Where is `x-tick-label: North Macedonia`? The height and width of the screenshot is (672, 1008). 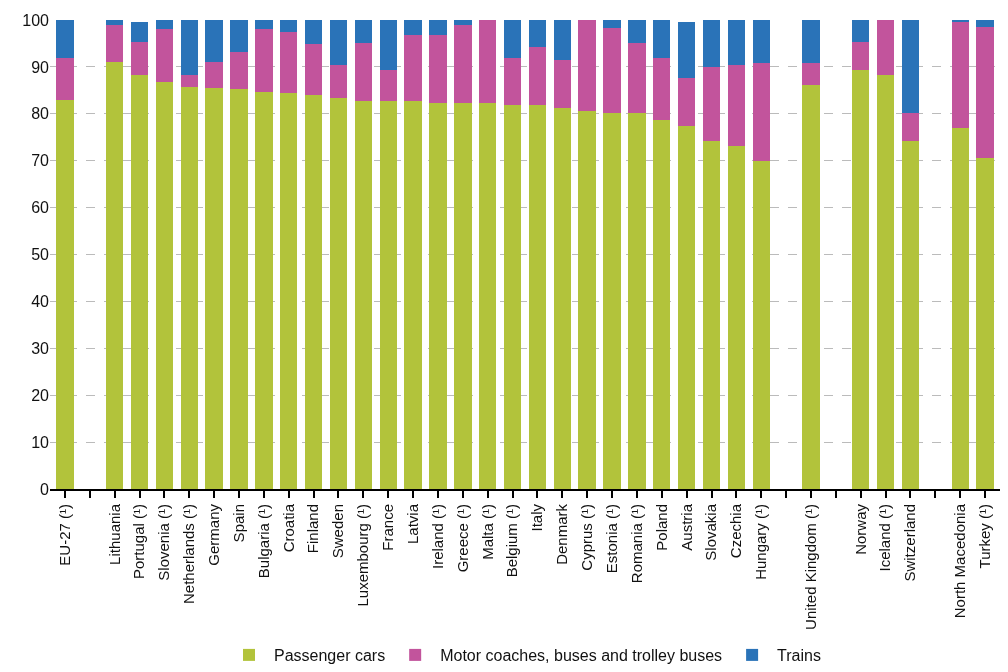
x-tick-label: North Macedonia is located at coordinates (960, 561).